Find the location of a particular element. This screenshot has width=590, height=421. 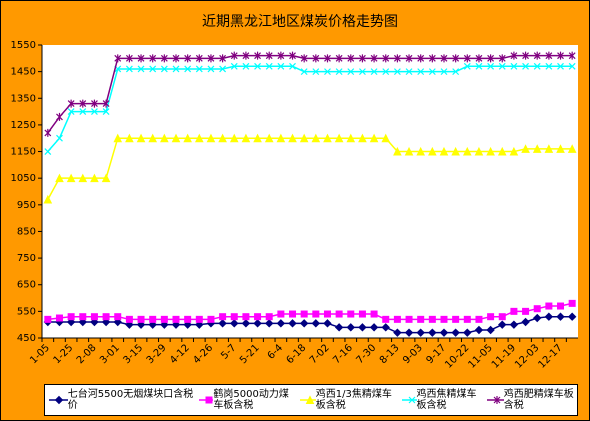

legend-item: 鸡西1/3焦精煤车板含税 is located at coordinates (346, 400).